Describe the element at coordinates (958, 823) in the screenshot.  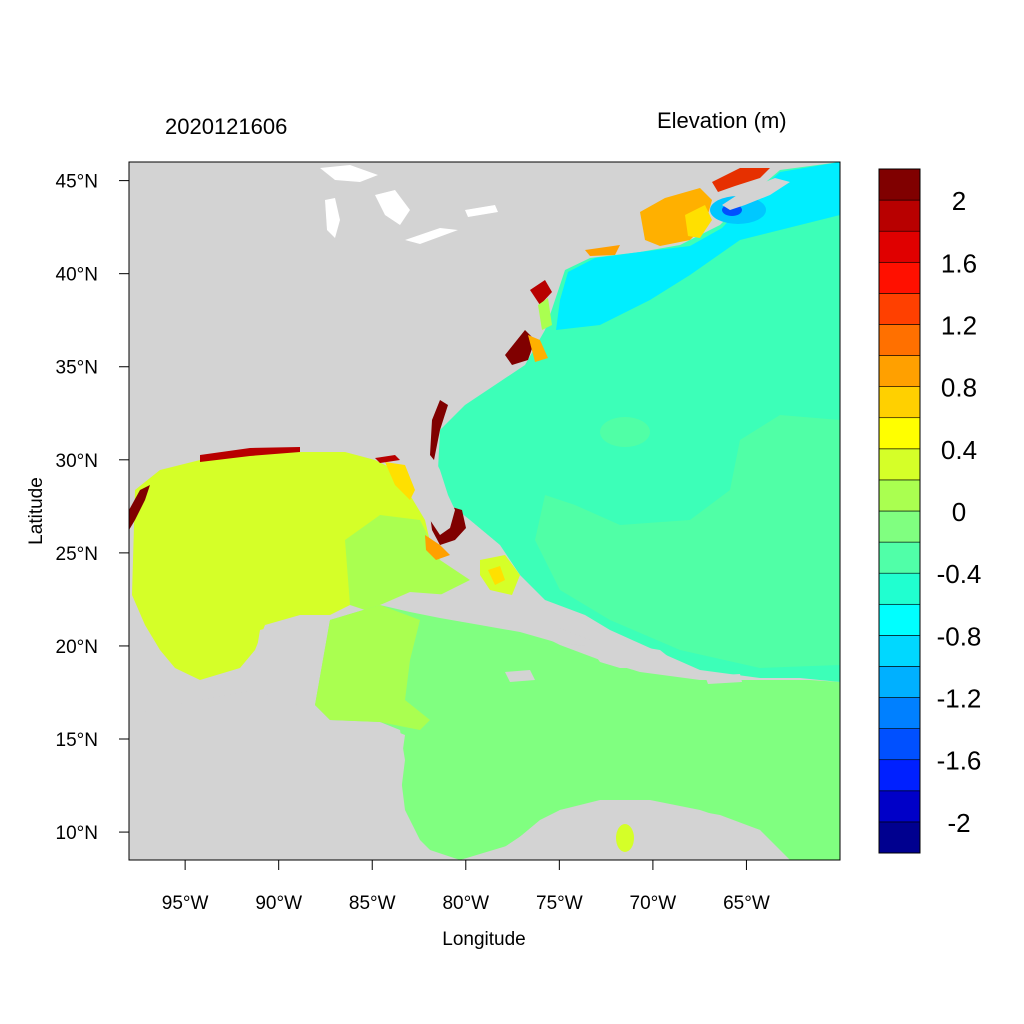
I see `colorbar-label: -2` at that location.